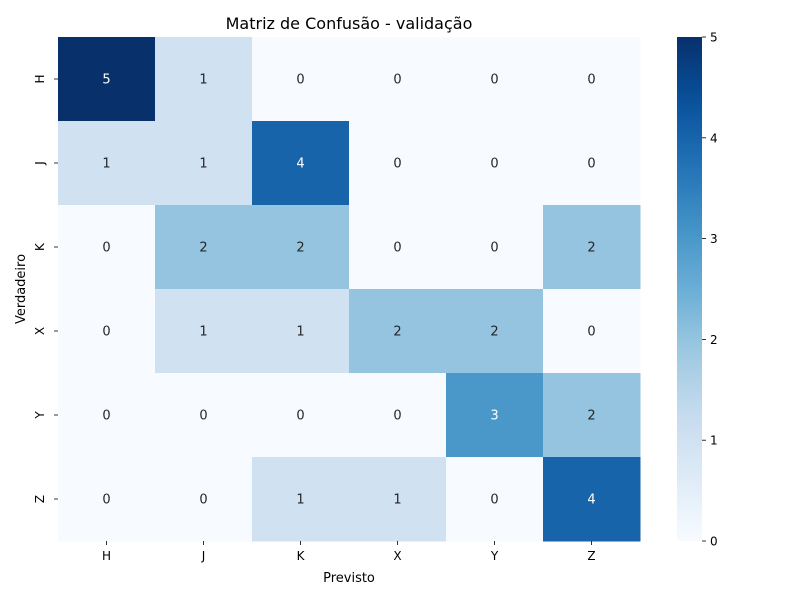  I want to click on colorbar-tick-label: 2, so click(714, 340).